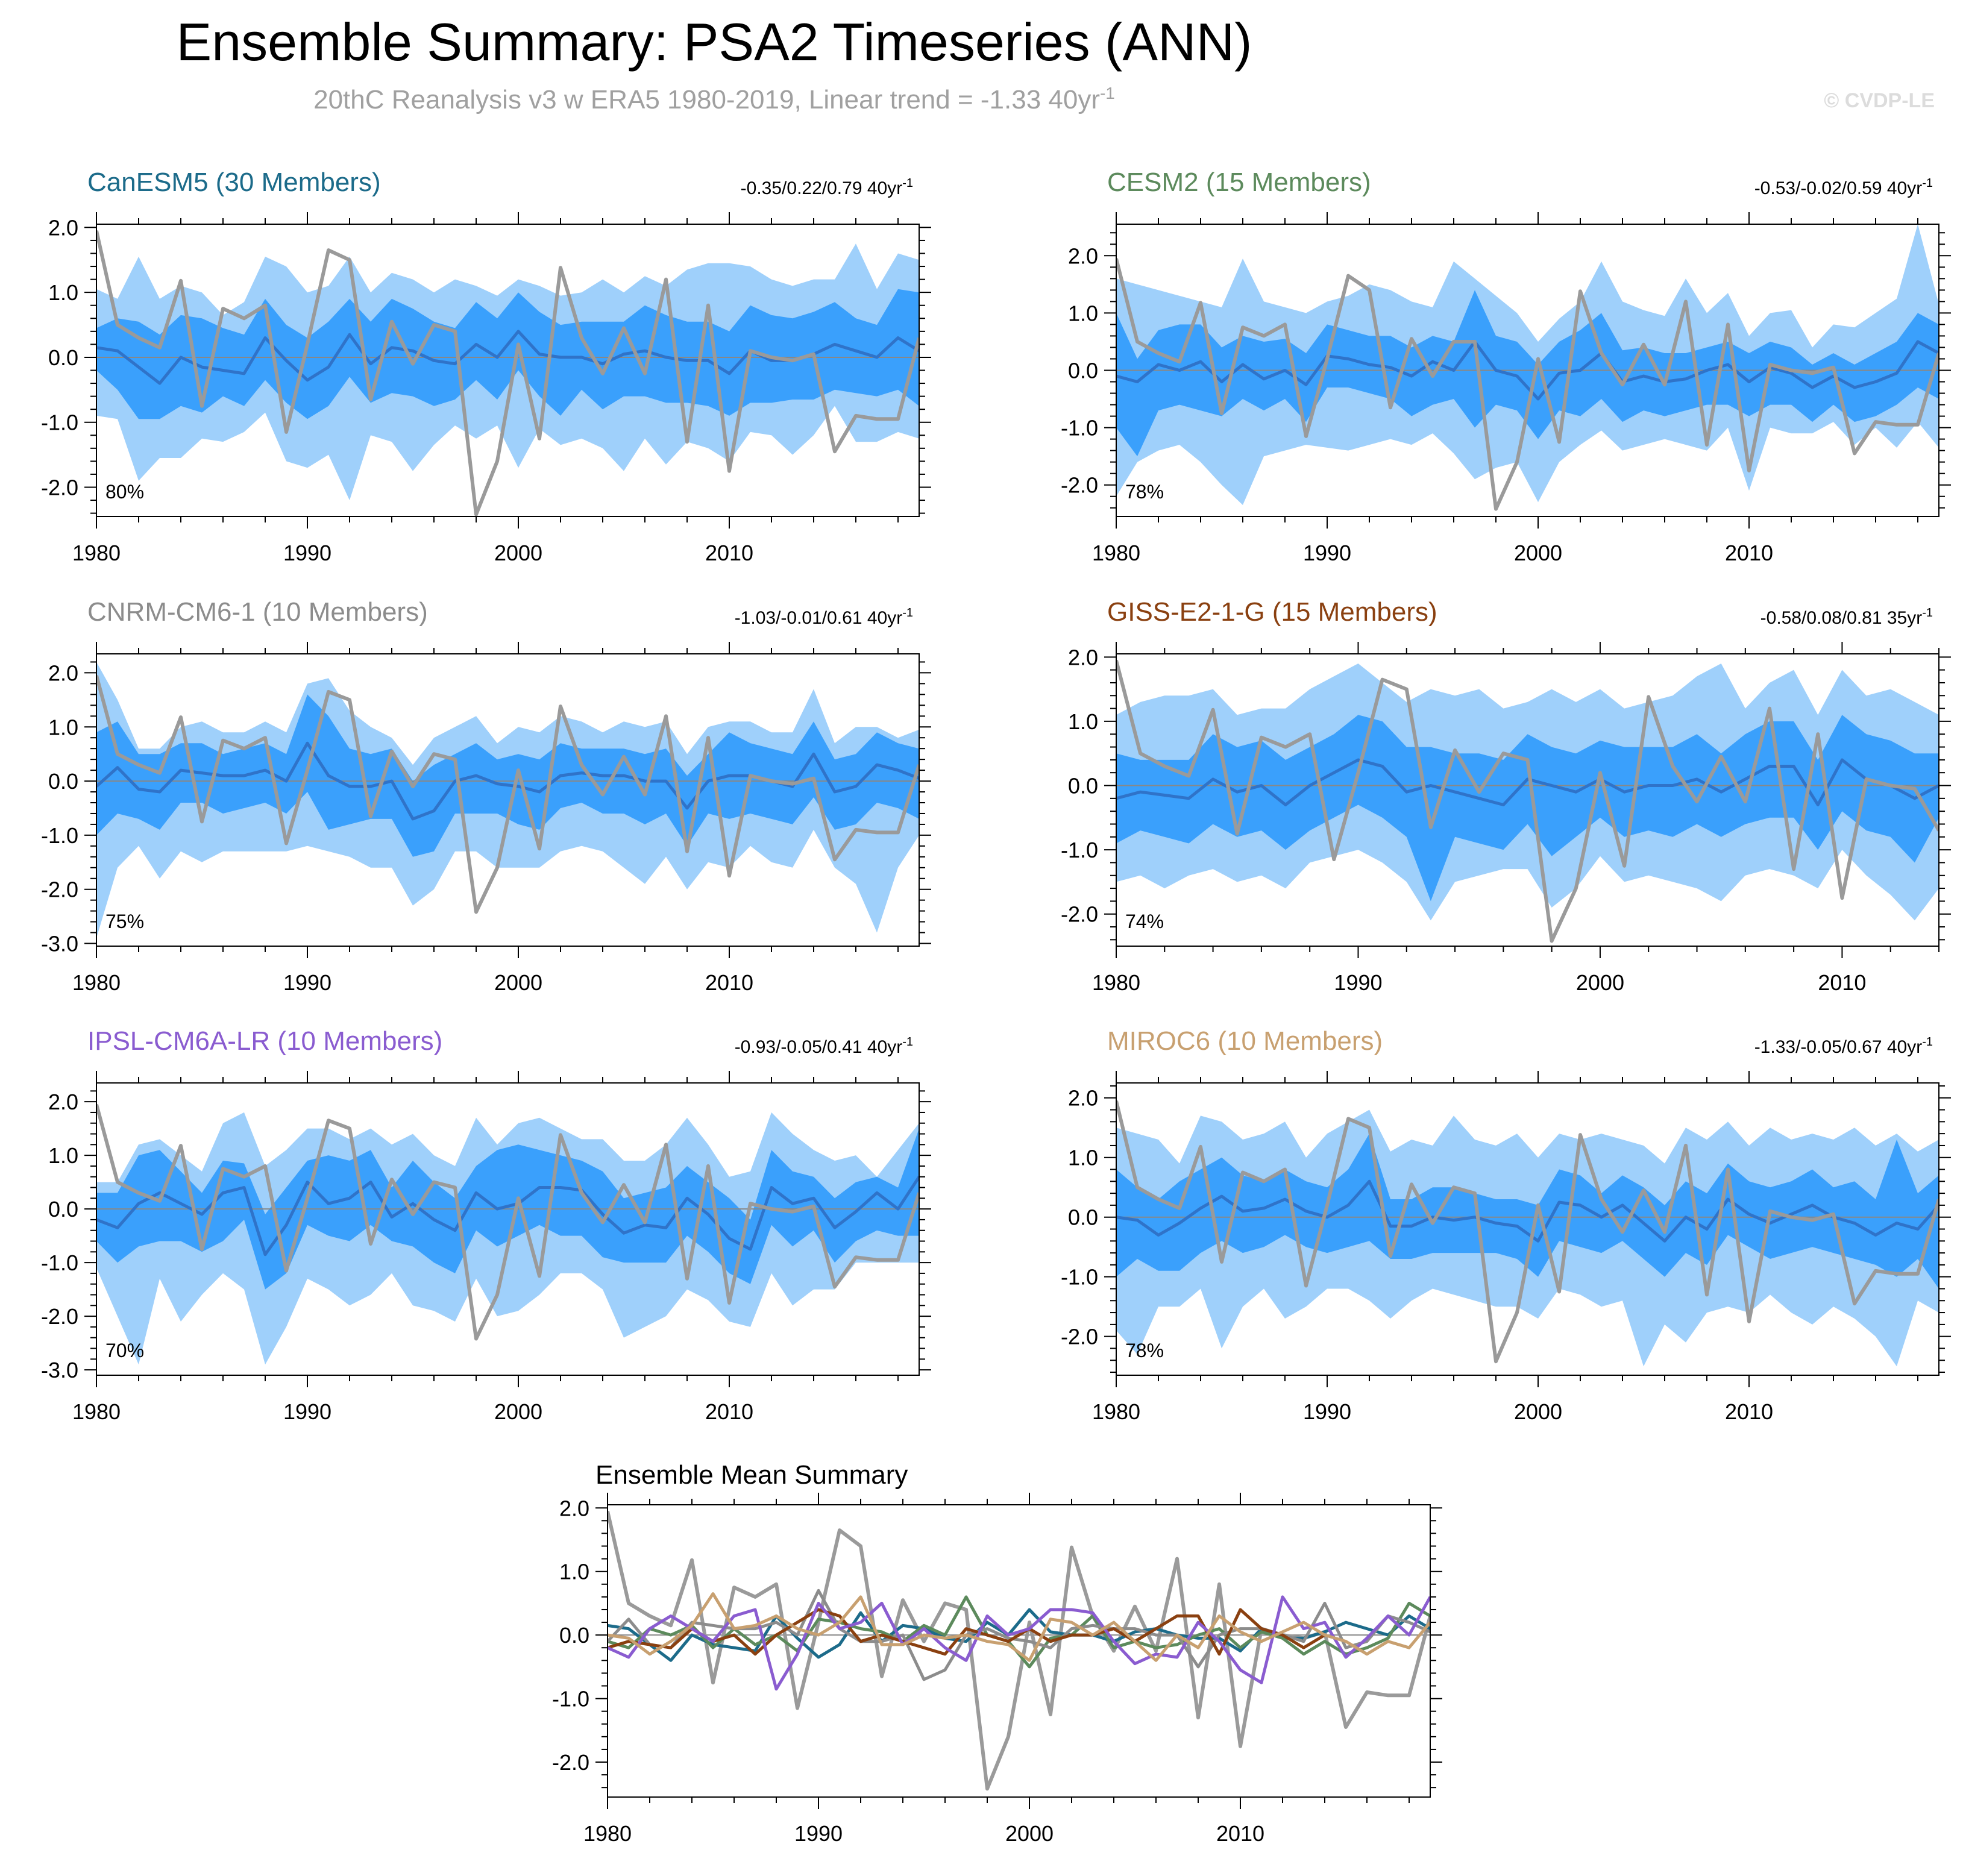 Image resolution: width=1963 pixels, height=1876 pixels. I want to click on figure-title: Ensemble Summary: PSA2 Timeseries (ANN), so click(714, 42).